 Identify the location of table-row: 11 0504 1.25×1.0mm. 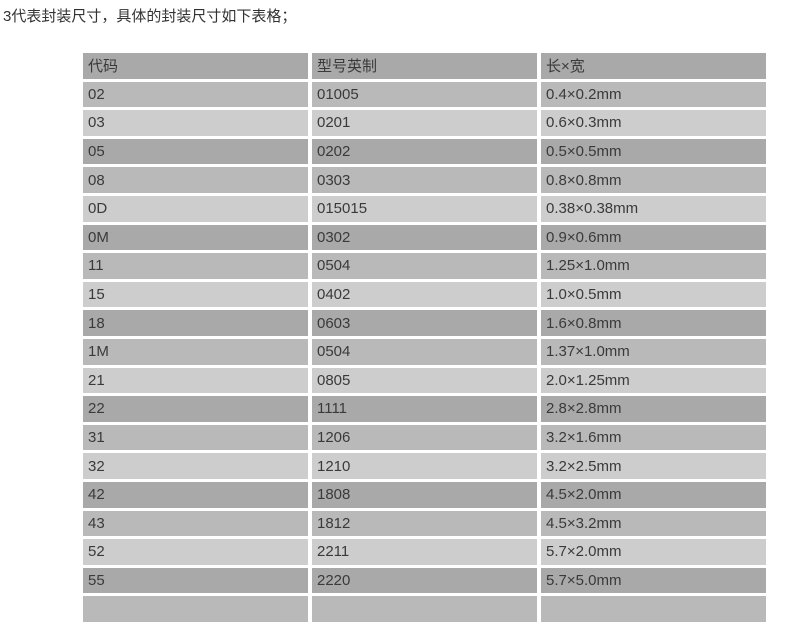
(424, 266).